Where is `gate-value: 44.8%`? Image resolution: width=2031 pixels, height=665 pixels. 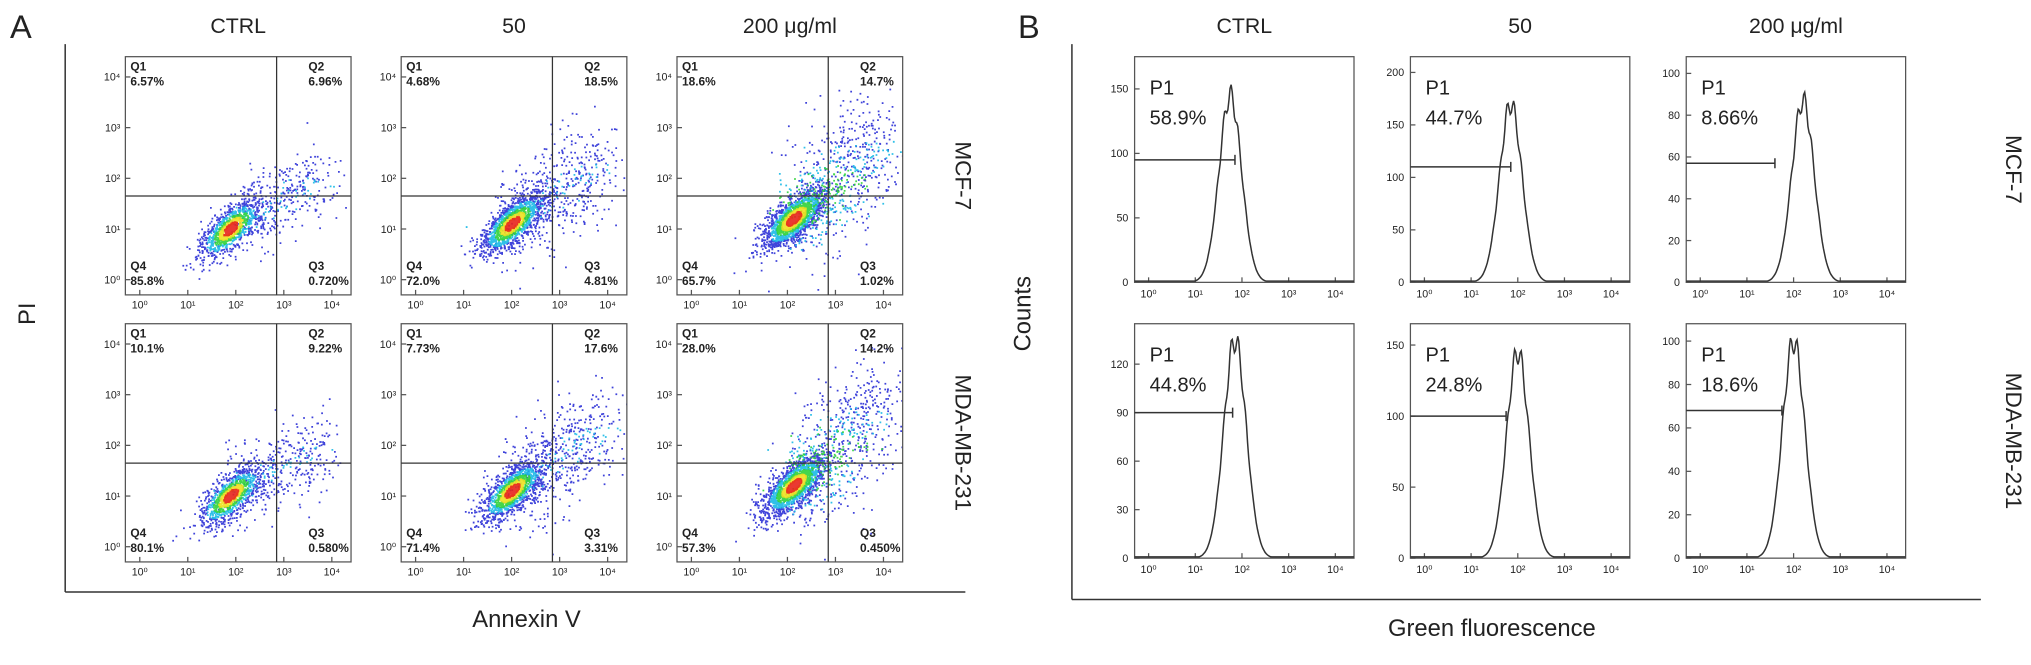
gate-value: 44.8% is located at coordinates (1178, 385).